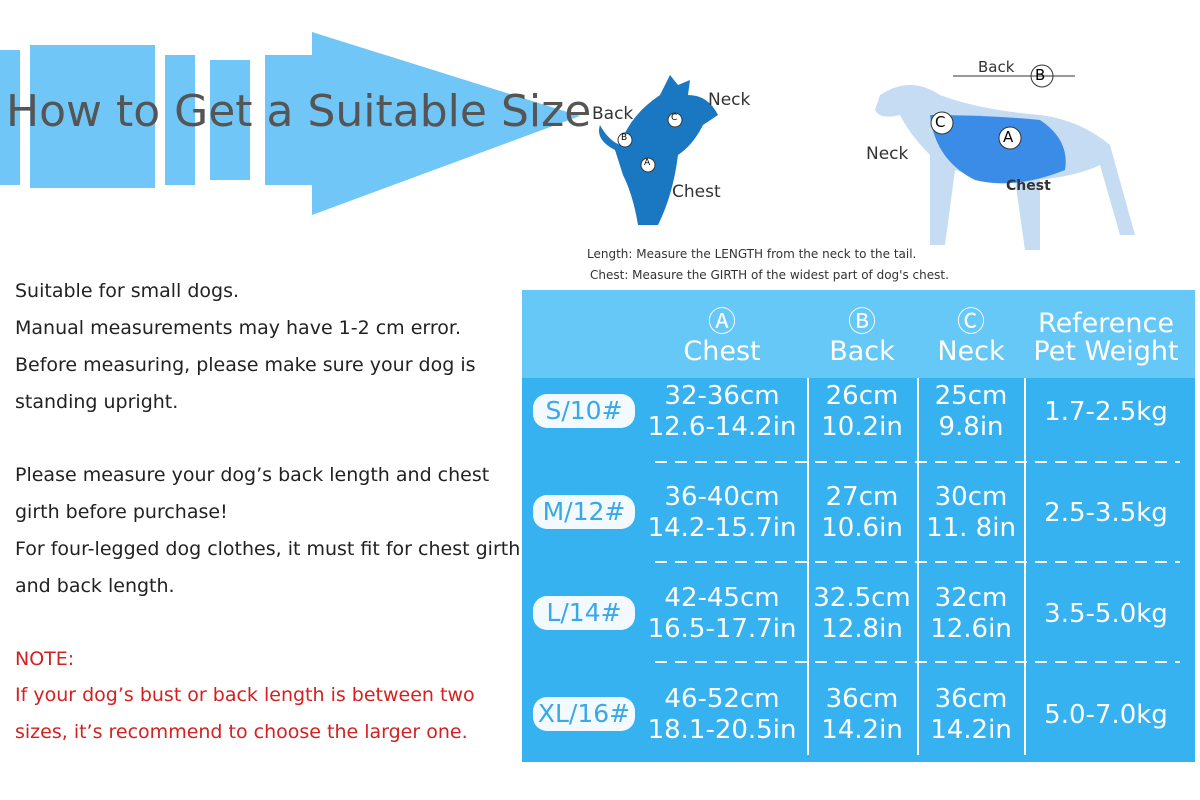 This screenshot has height=800, width=1200. Describe the element at coordinates (95, 586) in the screenshot. I see `intro-line: and back length.` at that location.